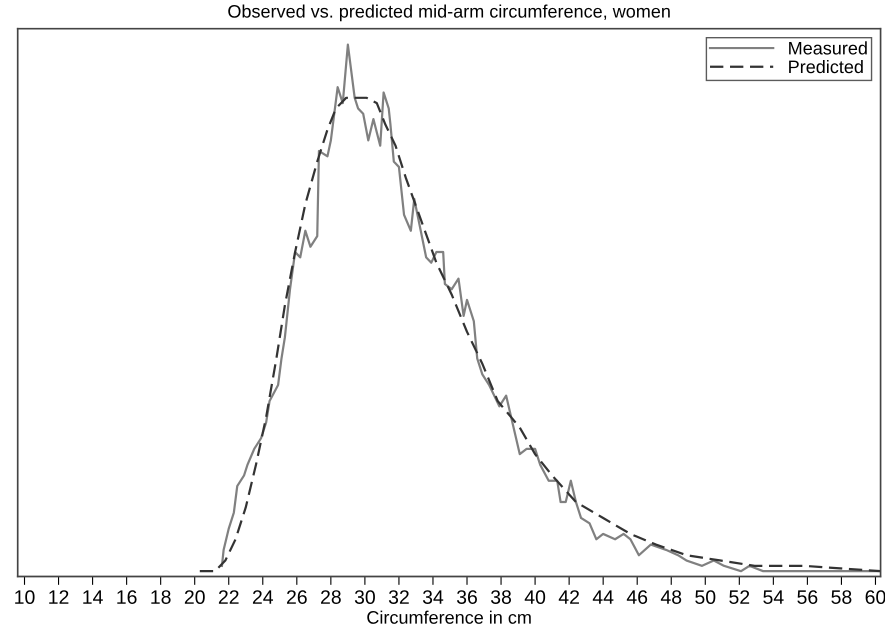 Image resolution: width=885 pixels, height=637 pixels. I want to click on x-tick-label: 54, so click(773, 597).